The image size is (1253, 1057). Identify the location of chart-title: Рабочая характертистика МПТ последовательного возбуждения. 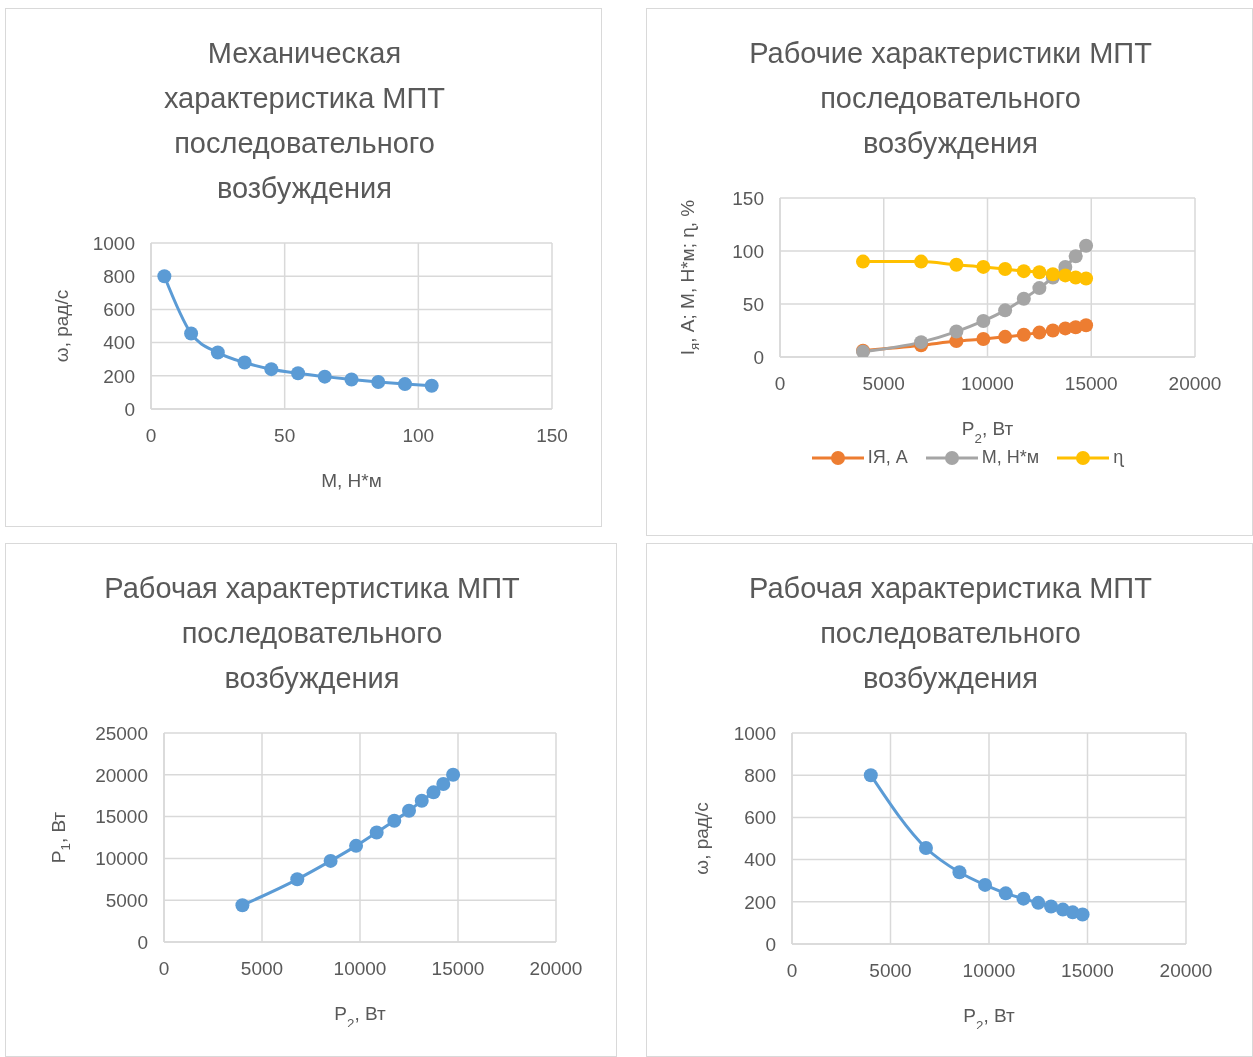
(312, 633).